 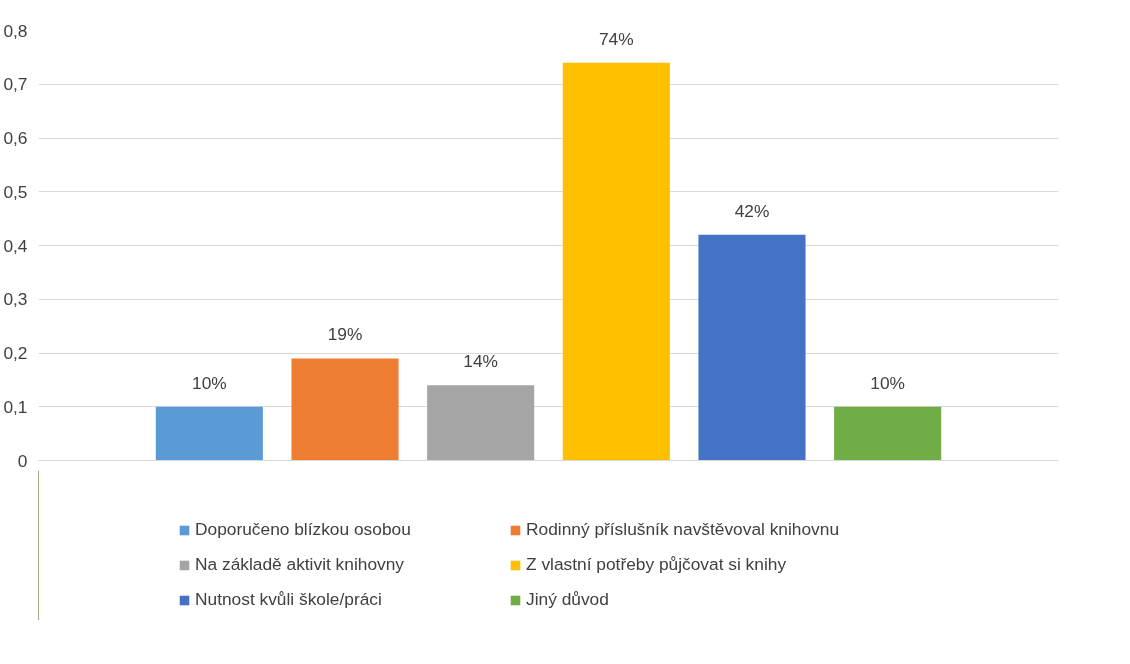 I want to click on y-tick-label: 0,2, so click(x=15, y=353).